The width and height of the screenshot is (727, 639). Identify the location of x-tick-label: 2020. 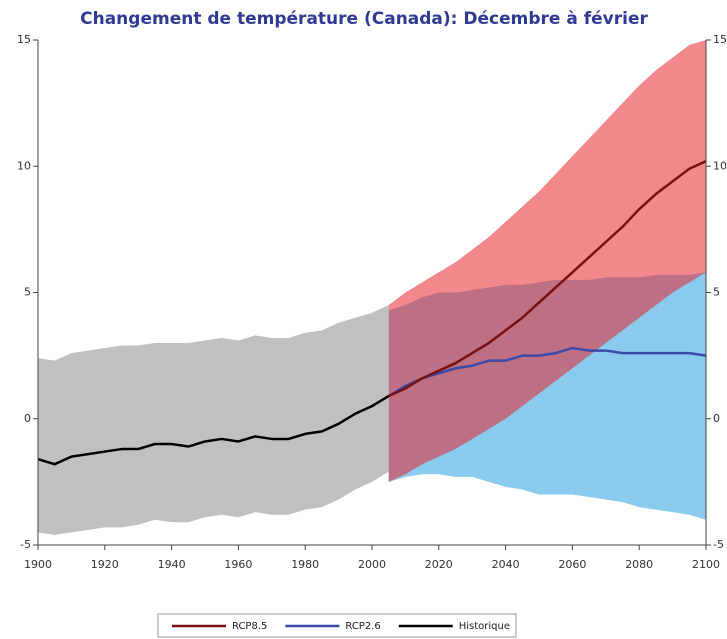
(439, 564).